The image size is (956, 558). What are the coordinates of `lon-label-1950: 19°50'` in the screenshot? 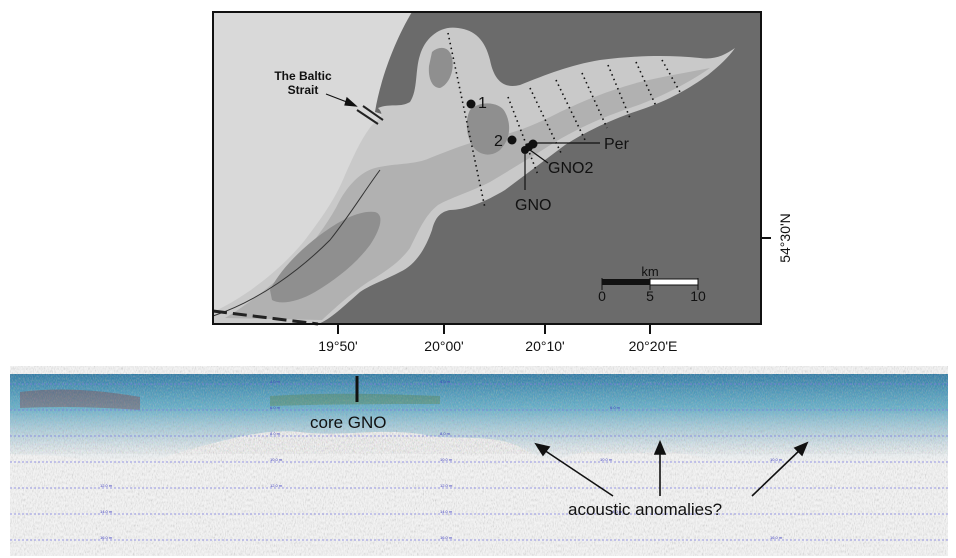 It's located at (337, 346).